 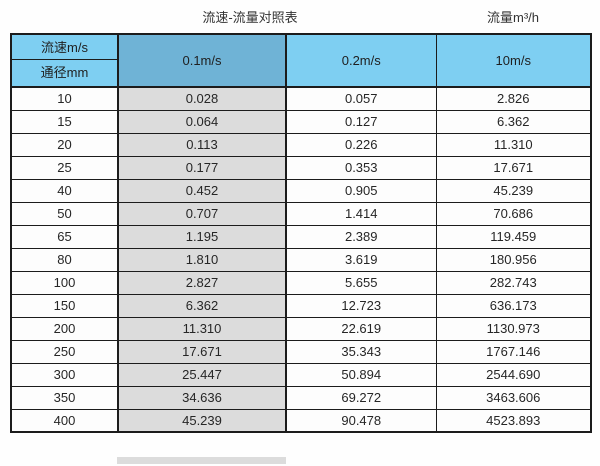 What do you see at coordinates (513, 282) in the screenshot?
I see `value-cell: 282.743` at bounding box center [513, 282].